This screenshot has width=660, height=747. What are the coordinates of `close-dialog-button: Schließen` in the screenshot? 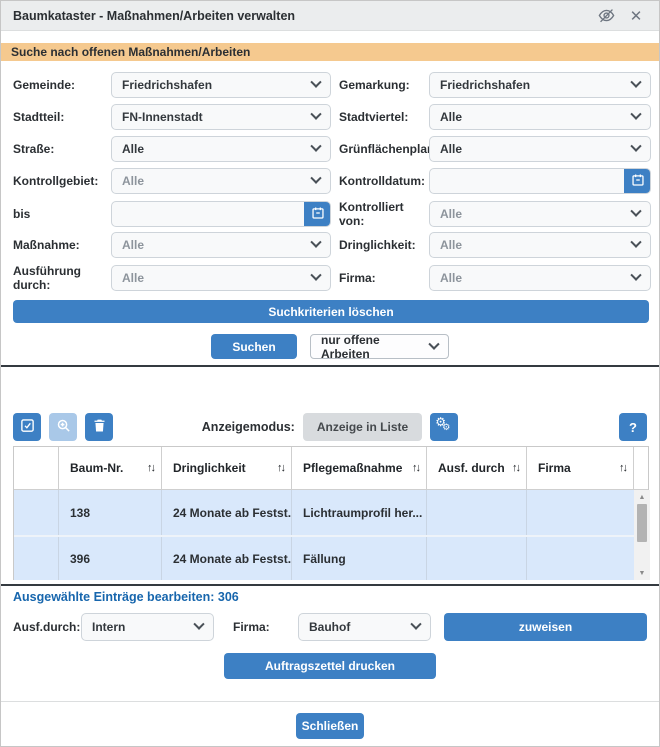 It's located at (330, 726).